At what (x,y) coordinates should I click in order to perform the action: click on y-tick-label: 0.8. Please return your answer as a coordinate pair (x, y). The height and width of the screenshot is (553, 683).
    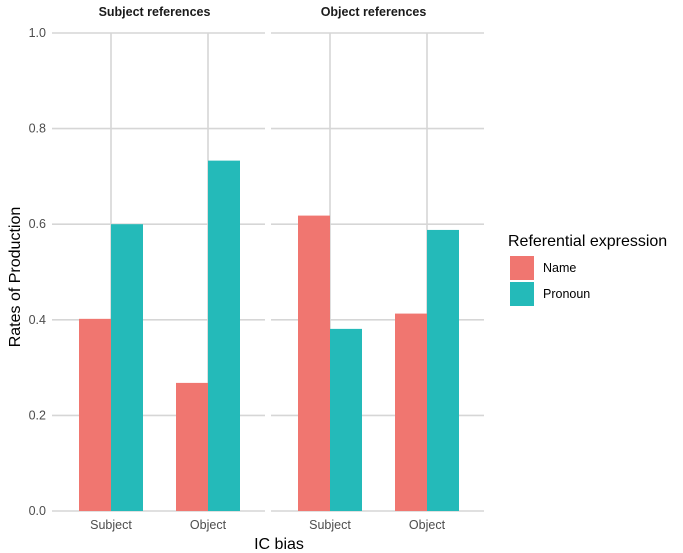
    Looking at the image, I should click on (37, 129).